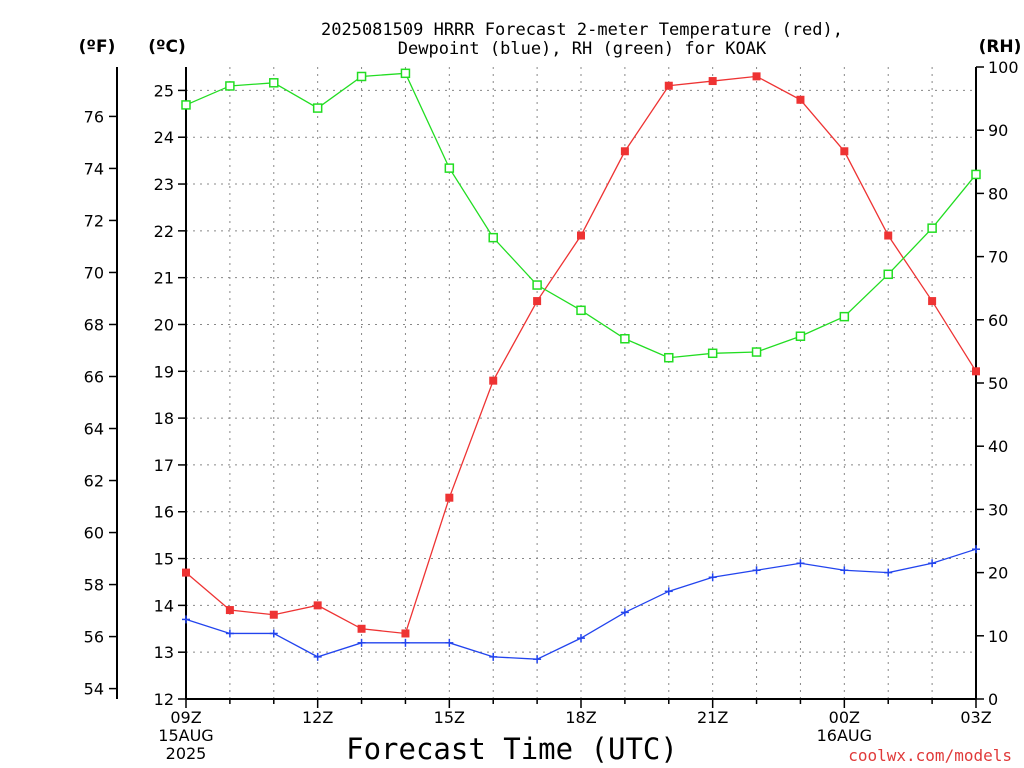 This screenshot has height=768, width=1024. I want to click on fahrenheit-tick-label: 68, so click(94, 324).